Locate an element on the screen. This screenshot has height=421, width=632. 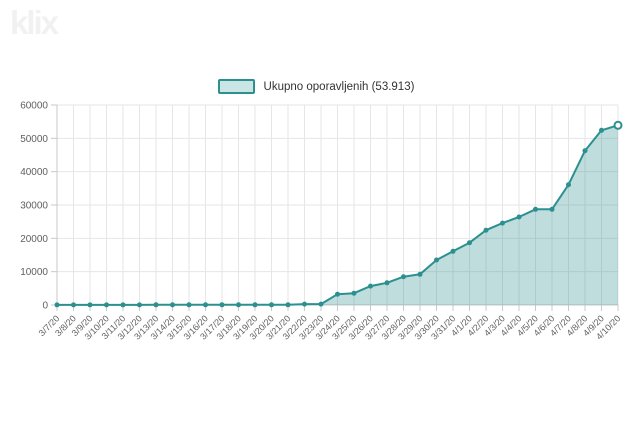
legend-item-recovered: Ukupno oporavljenih (53.913) is located at coordinates (316, 86).